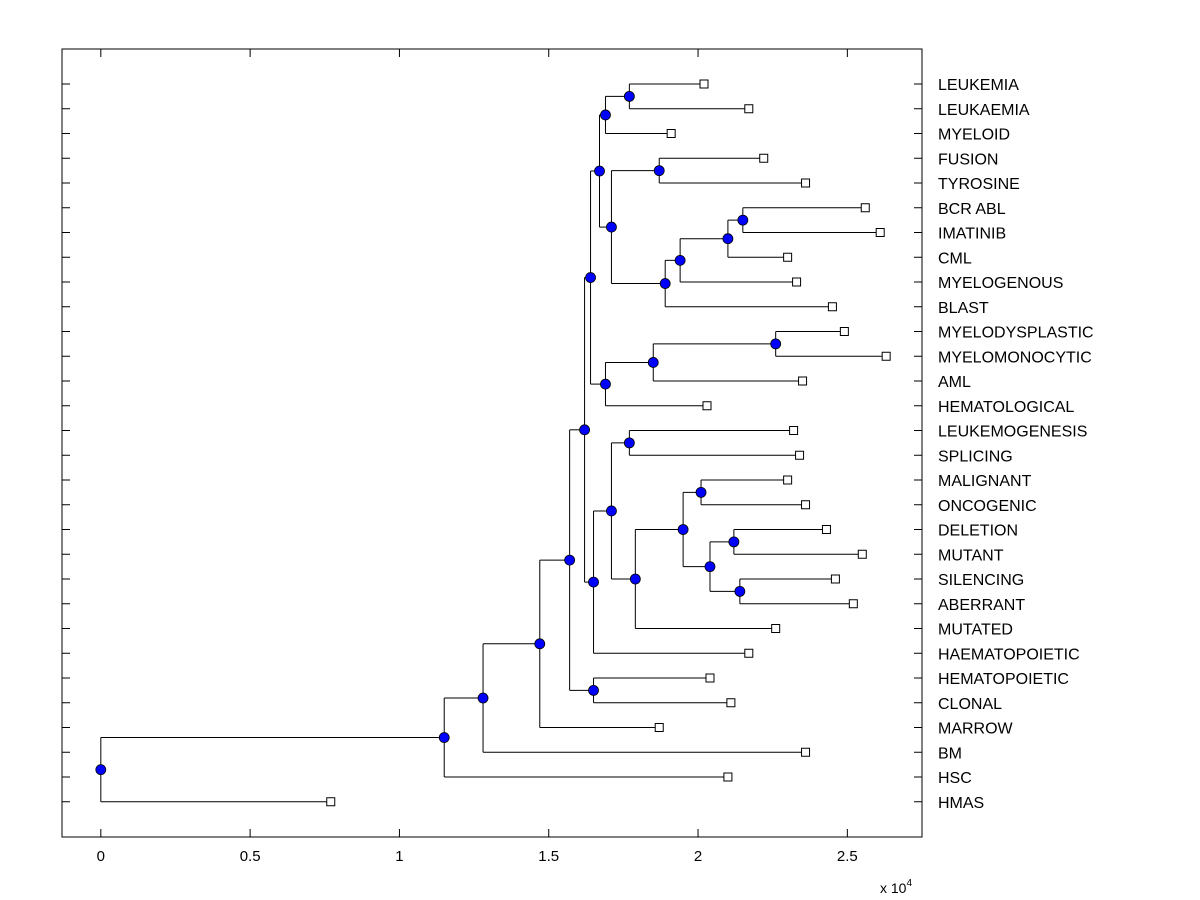 This screenshot has height=900, width=1200. Describe the element at coordinates (972, 234) in the screenshot. I see `leaf-label-imatinib: IMATINIB` at that location.